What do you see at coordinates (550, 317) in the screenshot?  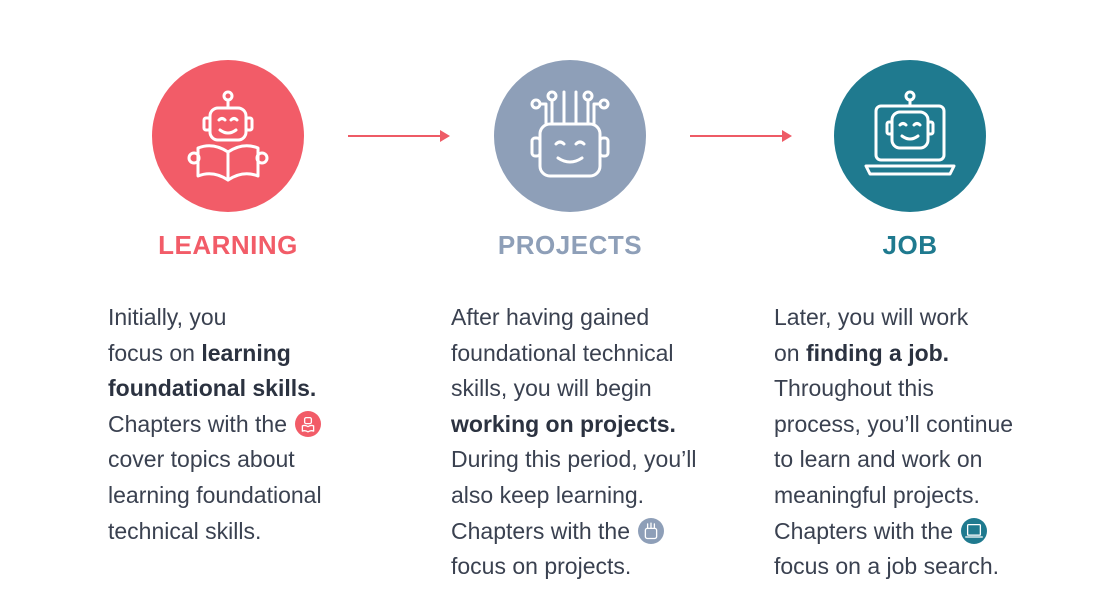 I see `text-line: After having gained` at bounding box center [550, 317].